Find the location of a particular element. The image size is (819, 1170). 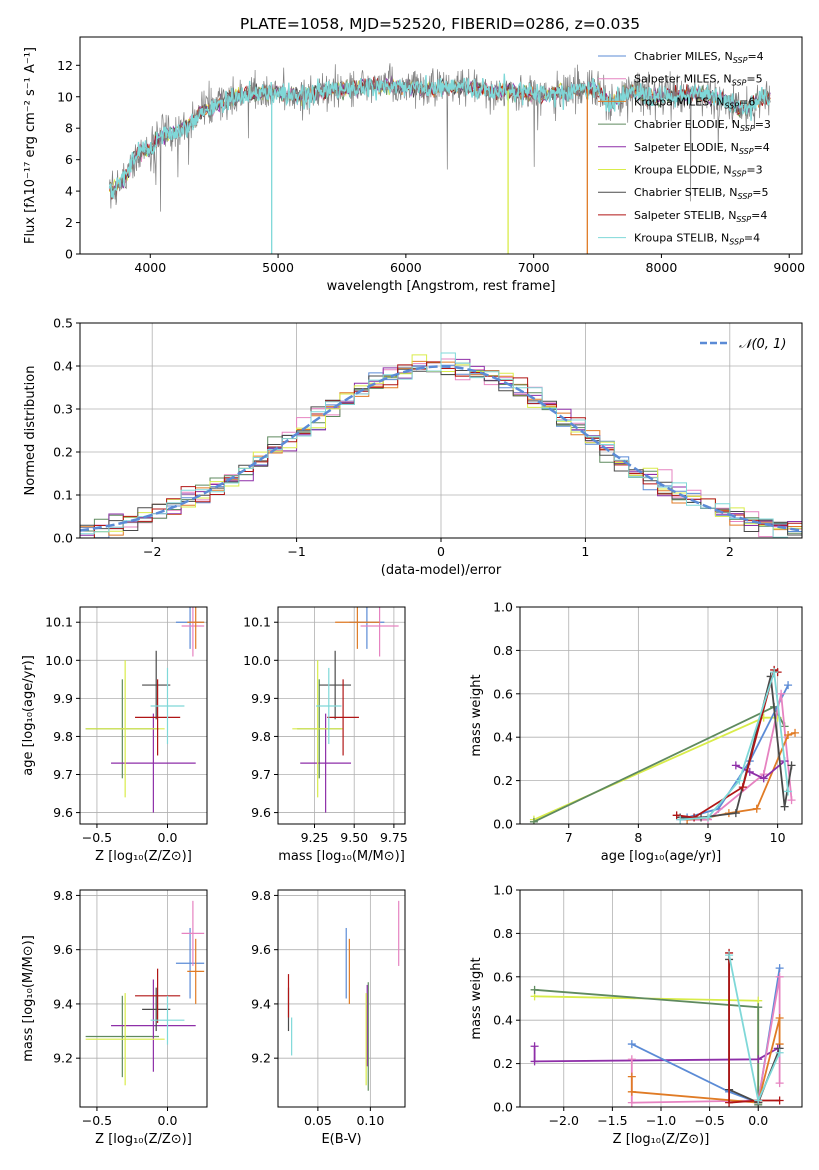

age-vs-mass-errorbars is located at coordinates (345, 710).